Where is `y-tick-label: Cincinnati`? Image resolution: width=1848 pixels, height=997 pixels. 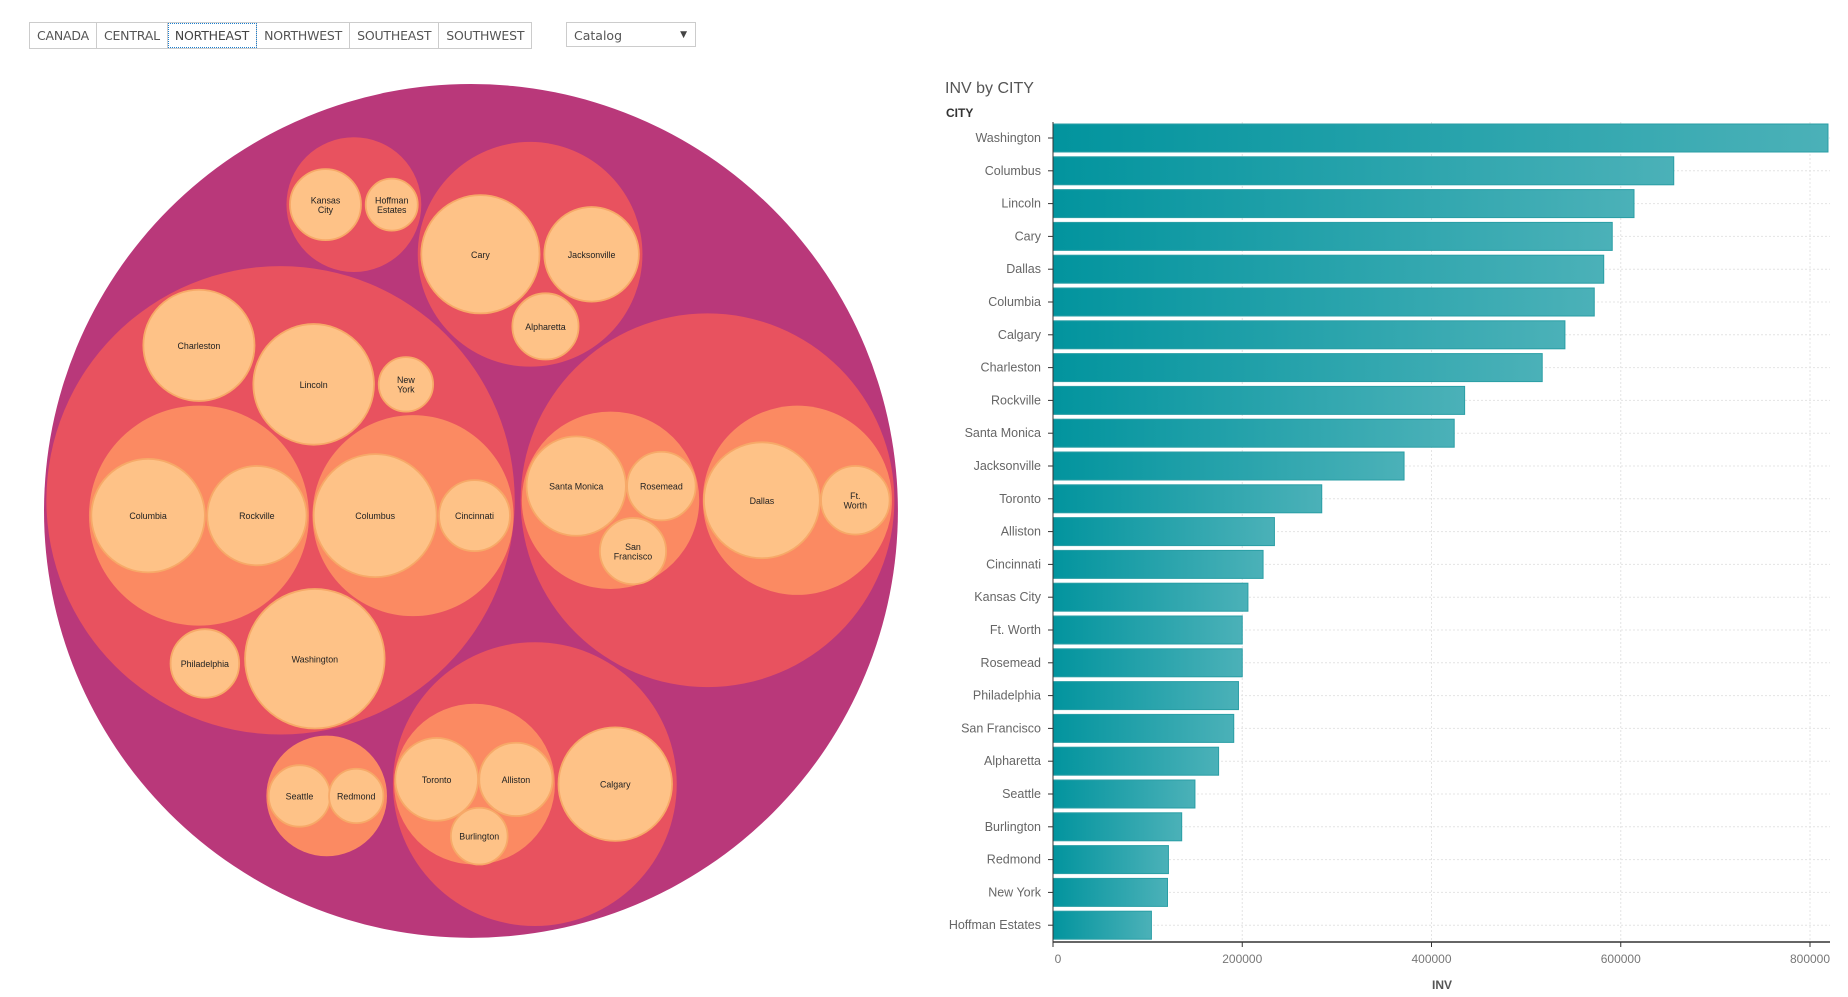 y-tick-label: Cincinnati is located at coordinates (1013, 564).